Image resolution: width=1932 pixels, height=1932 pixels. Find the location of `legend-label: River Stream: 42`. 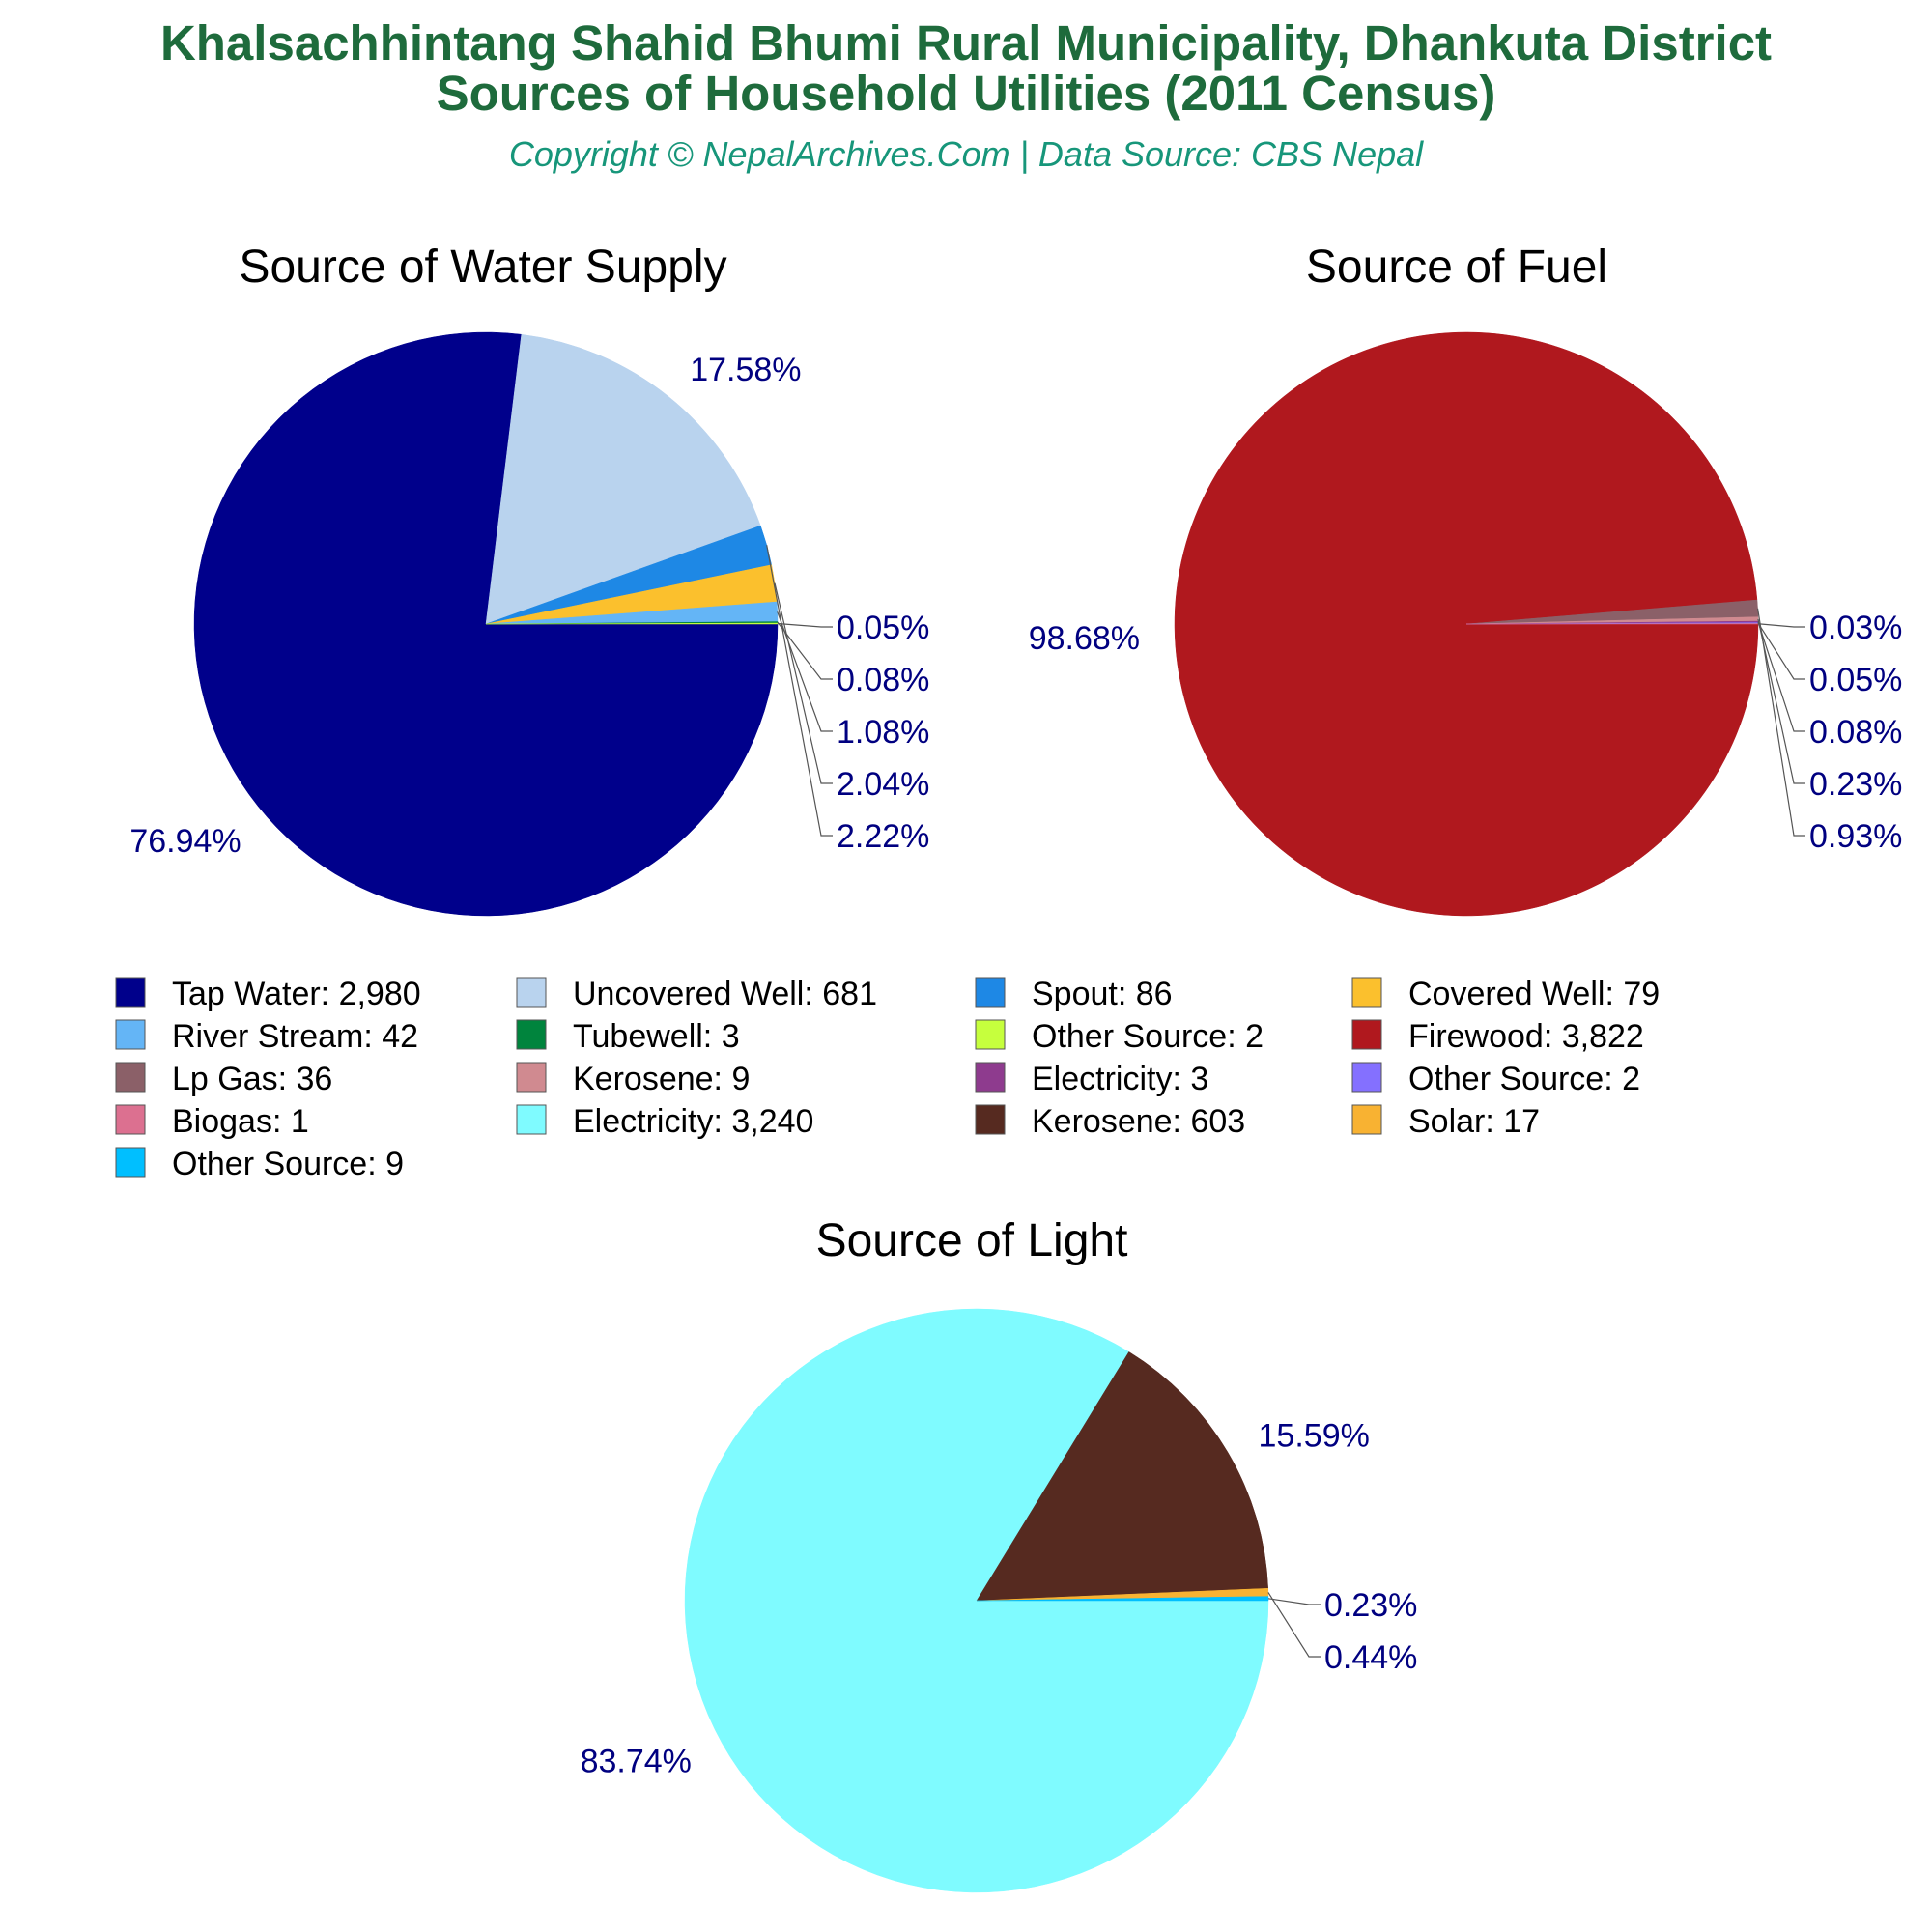

legend-label: River Stream: 42 is located at coordinates (295, 1036).